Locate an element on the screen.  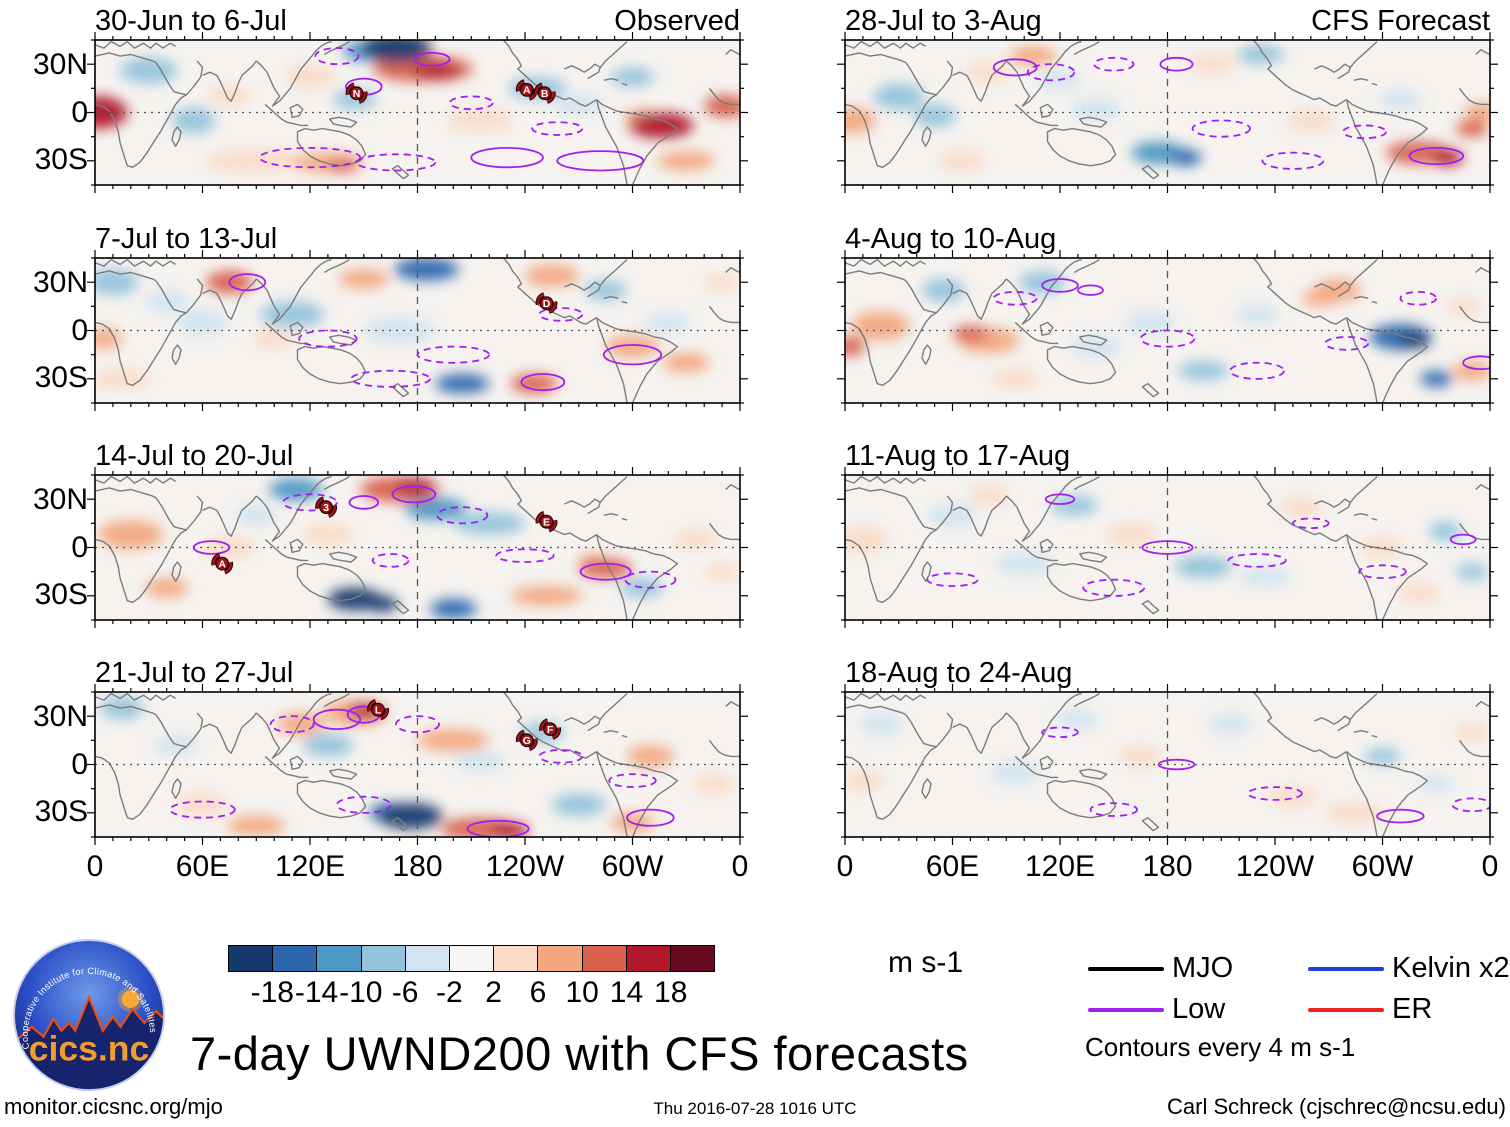
svg-text: E is located at coordinates (546, 523).